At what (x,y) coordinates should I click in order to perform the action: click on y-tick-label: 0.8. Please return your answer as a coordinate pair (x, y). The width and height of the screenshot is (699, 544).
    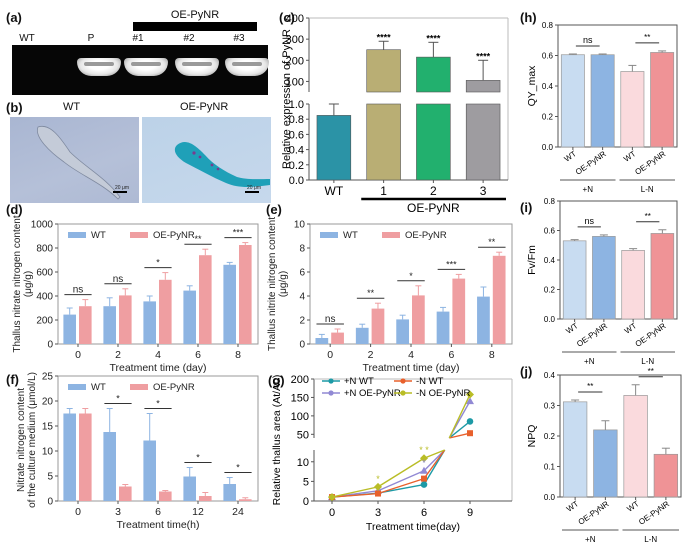
    Looking at the image, I should click on (548, 25).